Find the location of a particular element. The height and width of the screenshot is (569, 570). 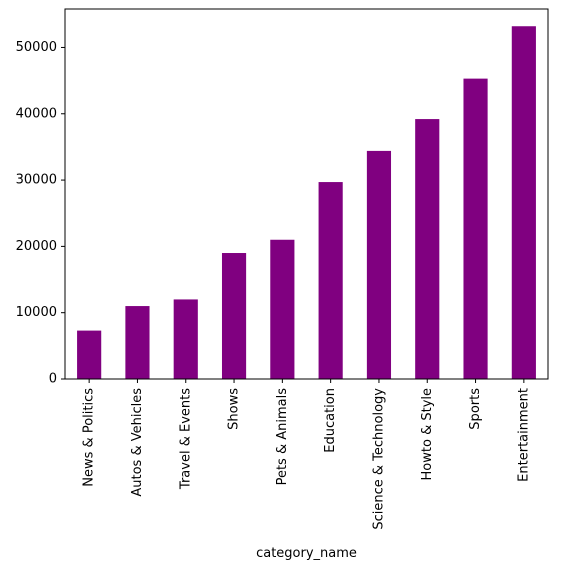

x-tick-label: Howto & Style is located at coordinates (427, 434).